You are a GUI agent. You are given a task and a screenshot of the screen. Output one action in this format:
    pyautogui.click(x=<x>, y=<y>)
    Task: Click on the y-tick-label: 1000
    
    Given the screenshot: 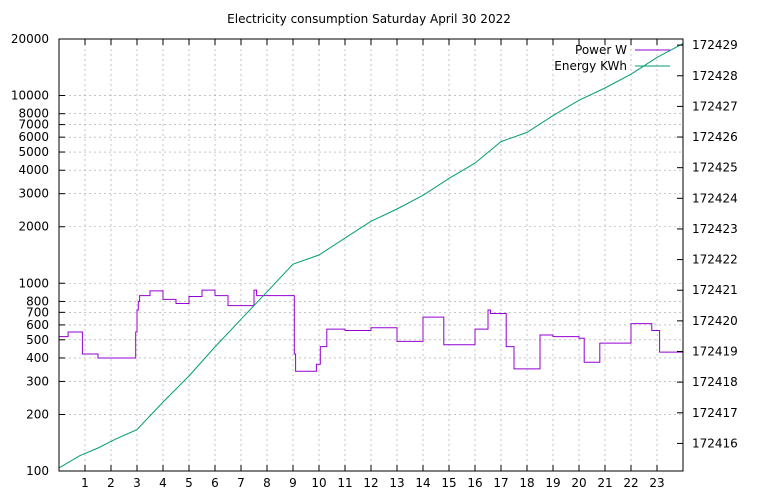 What is the action you would take?
    pyautogui.click(x=33, y=283)
    